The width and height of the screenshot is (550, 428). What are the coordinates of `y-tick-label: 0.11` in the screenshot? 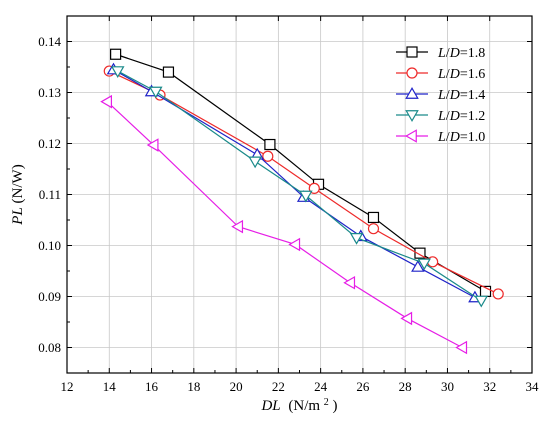 It's located at (50, 194).